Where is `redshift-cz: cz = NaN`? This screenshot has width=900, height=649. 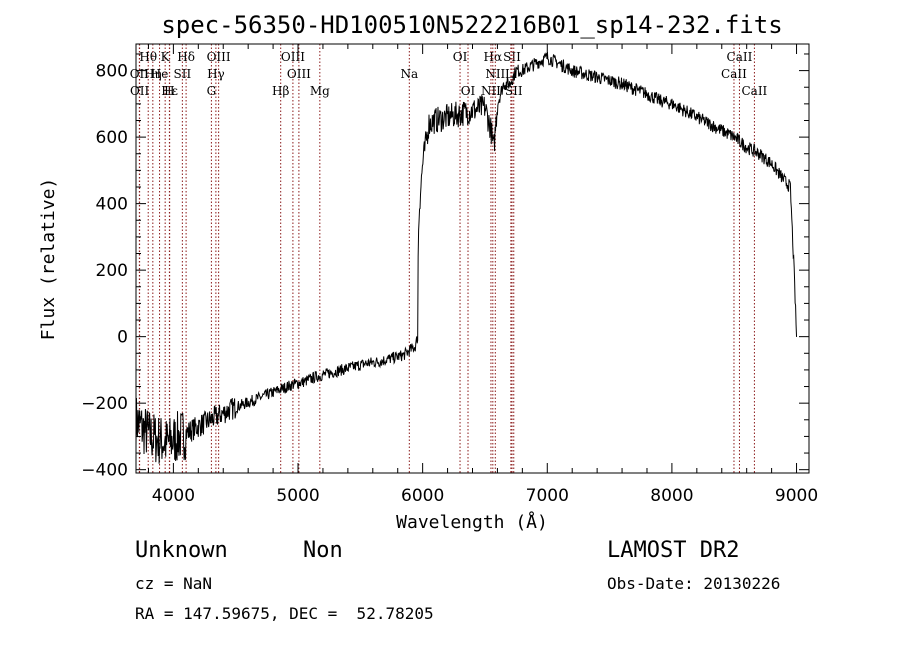
redshift-cz: cz = NaN is located at coordinates (174, 583).